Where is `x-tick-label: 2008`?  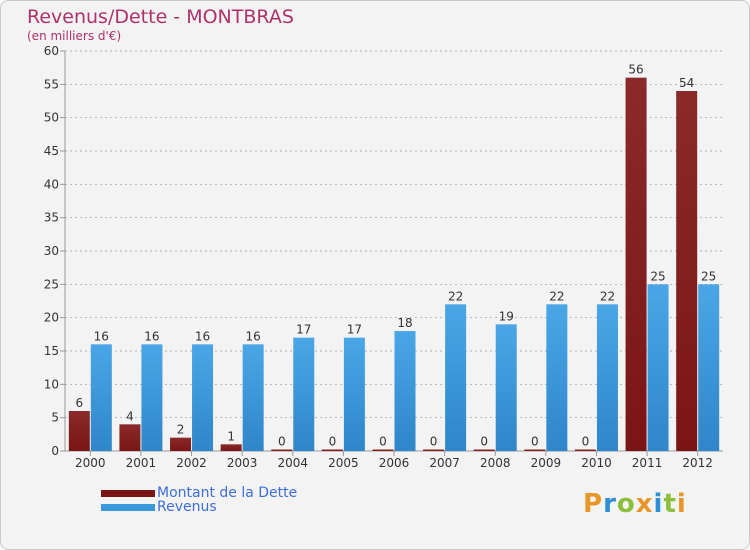
x-tick-label: 2008 is located at coordinates (495, 463).